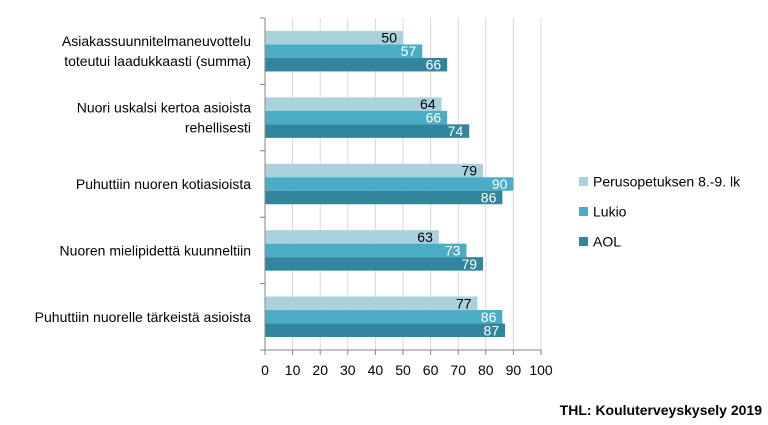  What do you see at coordinates (155, 250) in the screenshot?
I see `category-label: Nuoren mielipidettä kuunneltiin` at bounding box center [155, 250].